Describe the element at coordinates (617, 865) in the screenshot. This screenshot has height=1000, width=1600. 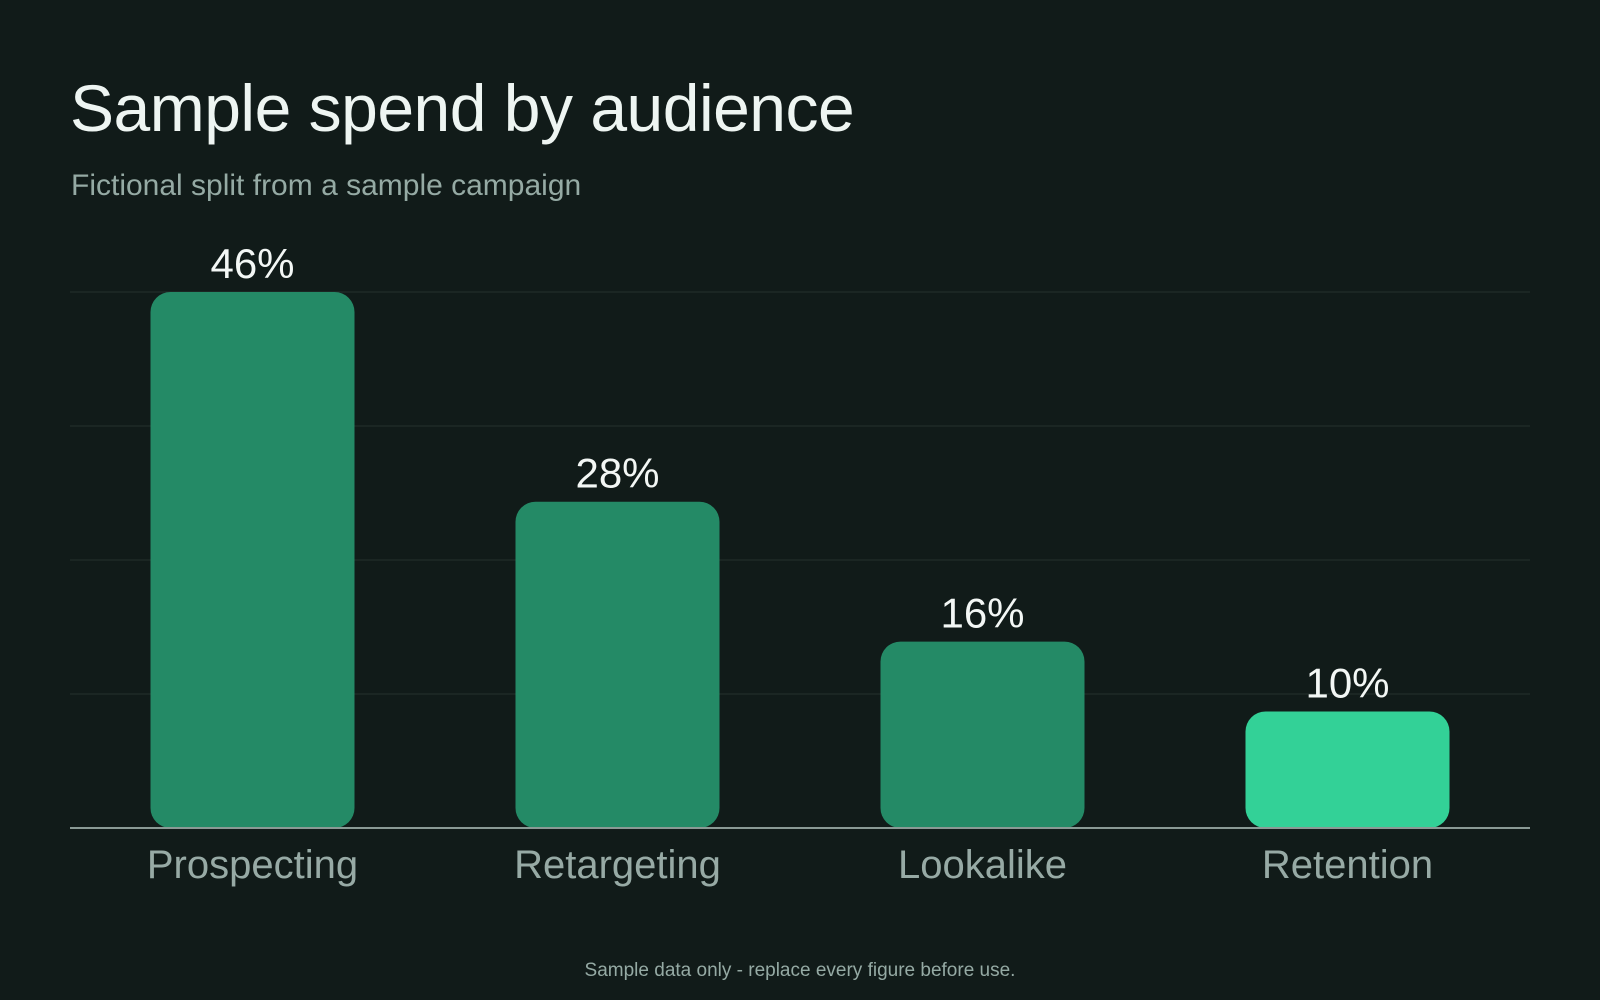
I see `category-label: Retargeting` at that location.